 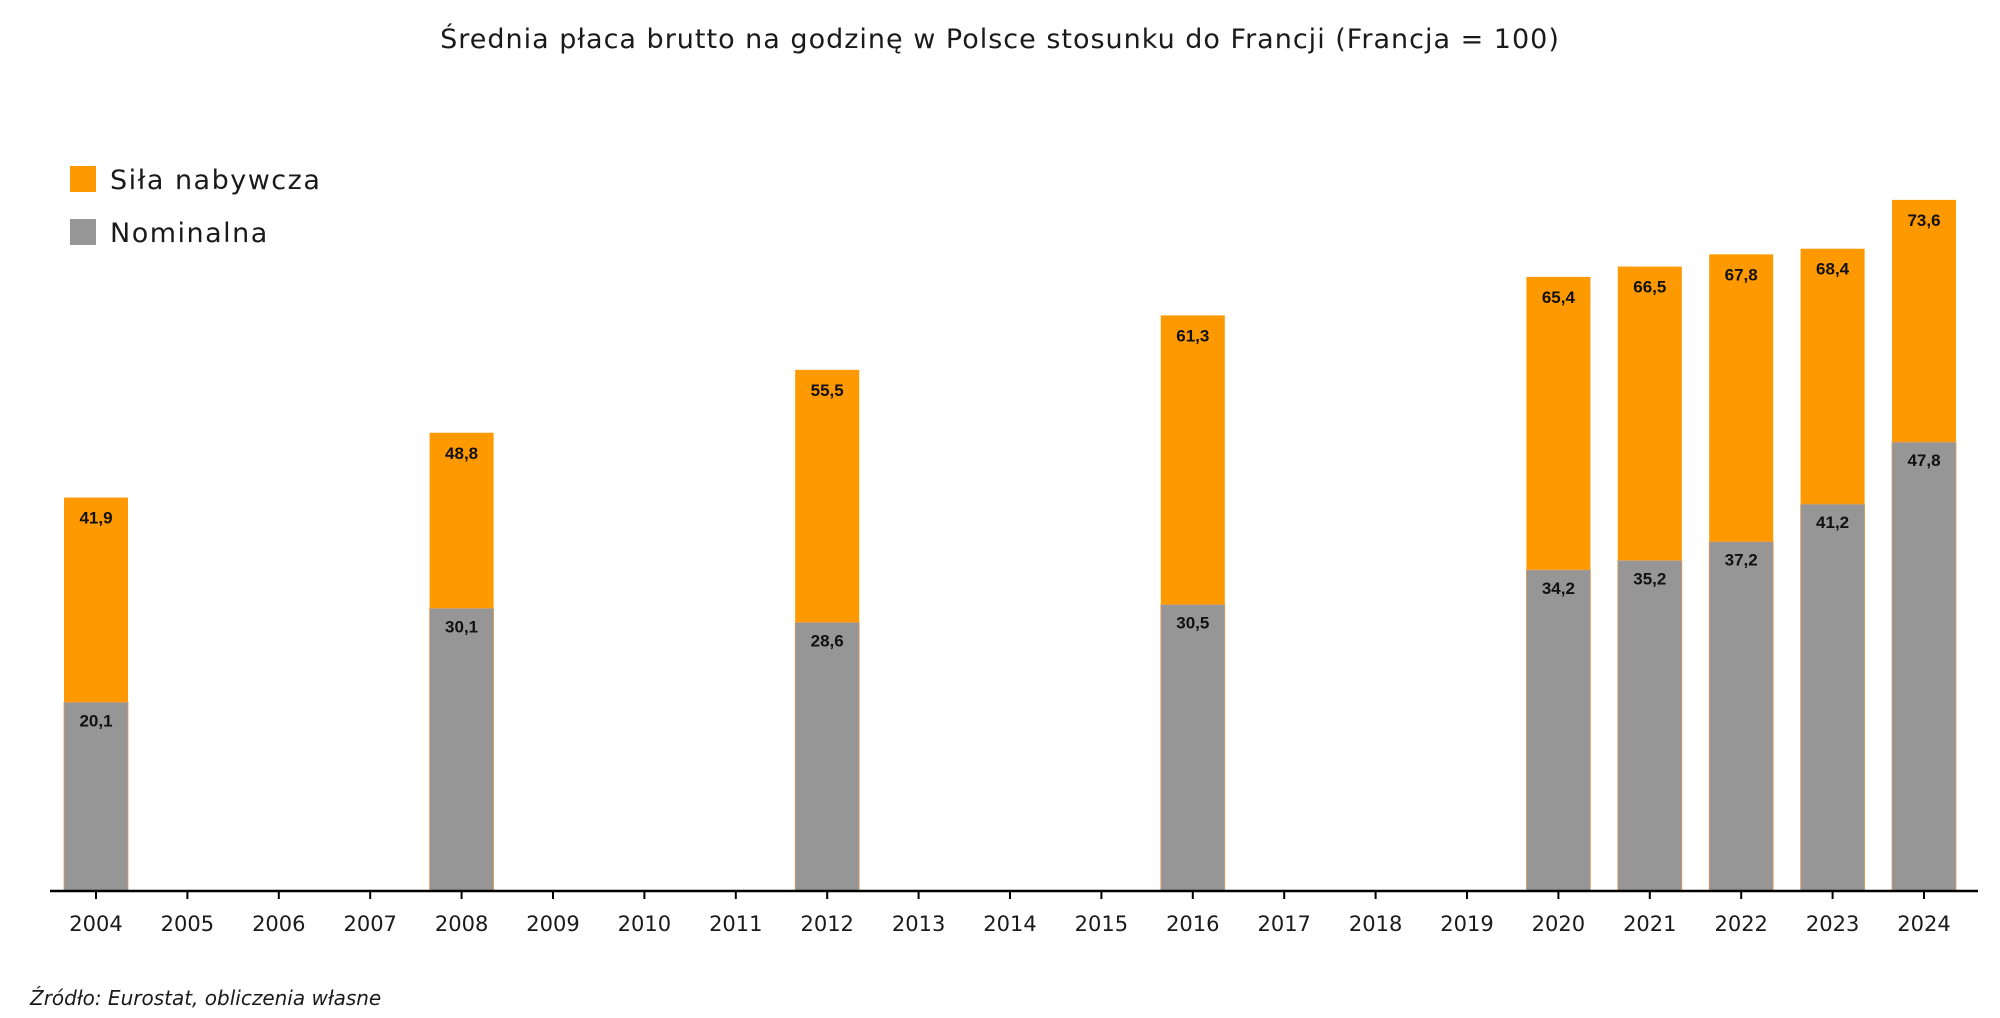 What do you see at coordinates (187, 924) in the screenshot?
I see `x-tick-label-2005: 2005` at bounding box center [187, 924].